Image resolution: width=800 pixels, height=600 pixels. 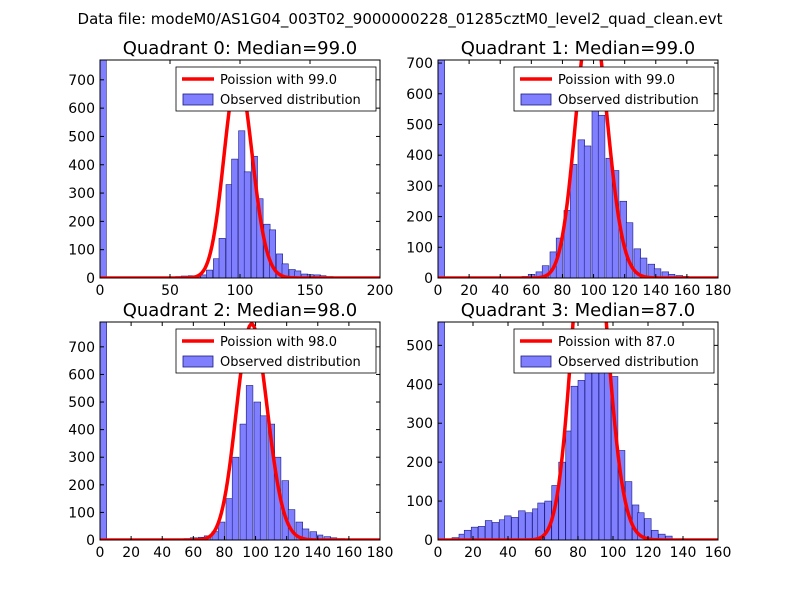 I want to click on quadrant-1-xtick-label: 120, so click(x=624, y=291).